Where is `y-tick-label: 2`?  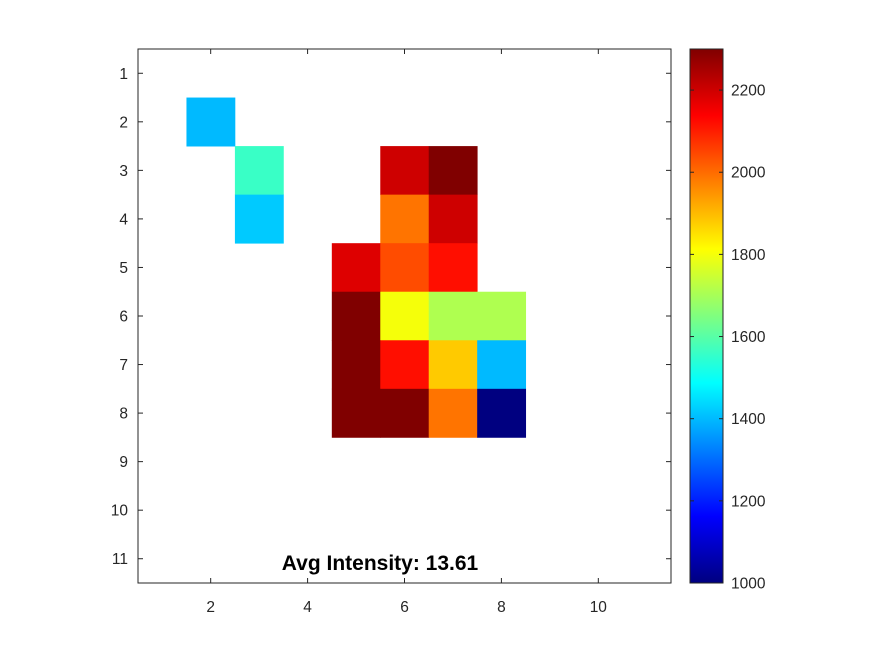
y-tick-label: 2 is located at coordinates (123, 122).